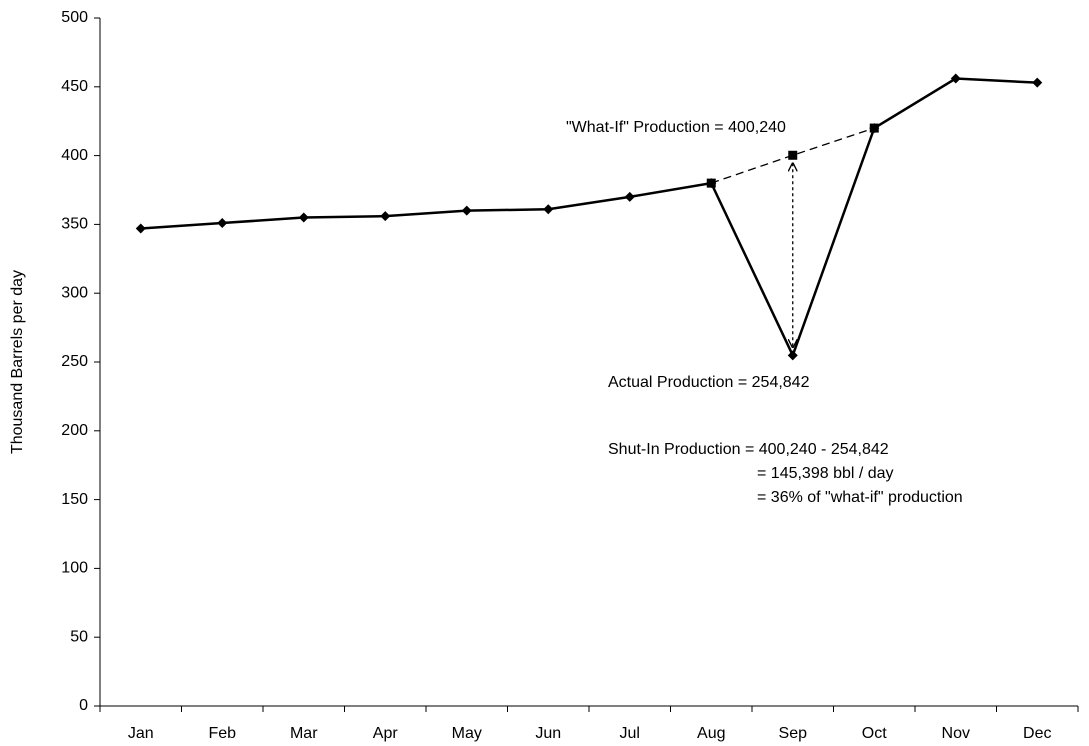 The image size is (1089, 746). What do you see at coordinates (304, 733) in the screenshot?
I see `x-tick-label: Mar` at bounding box center [304, 733].